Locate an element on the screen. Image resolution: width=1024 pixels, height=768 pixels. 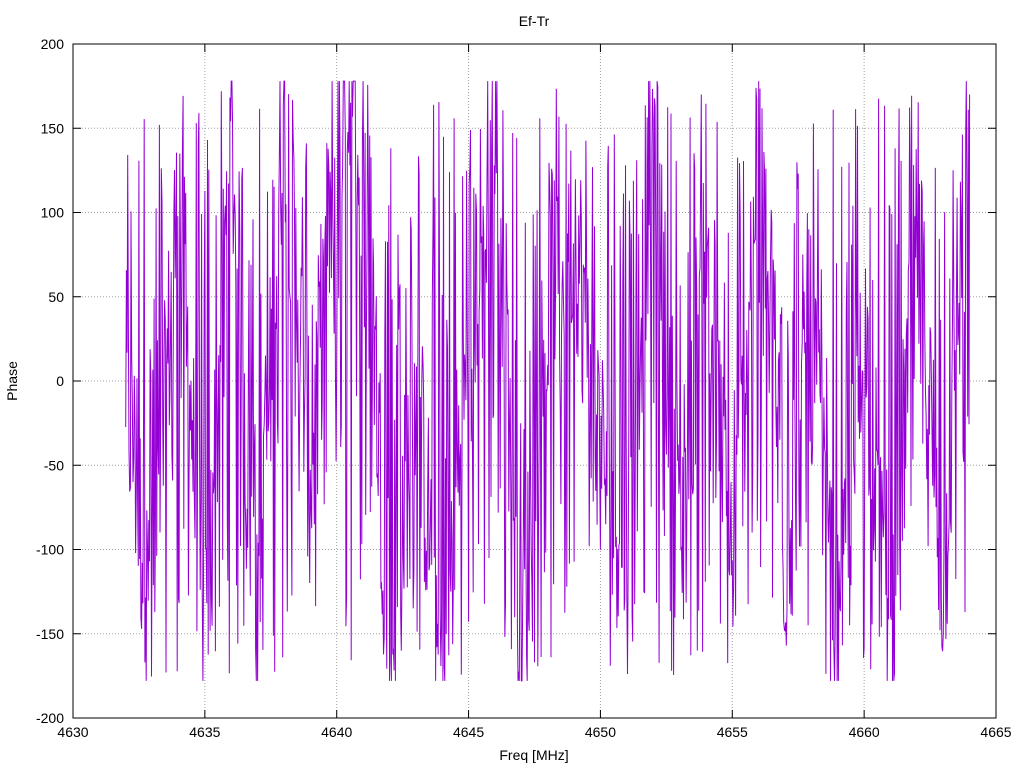
x-tick-label: 4630 is located at coordinates (72, 732).